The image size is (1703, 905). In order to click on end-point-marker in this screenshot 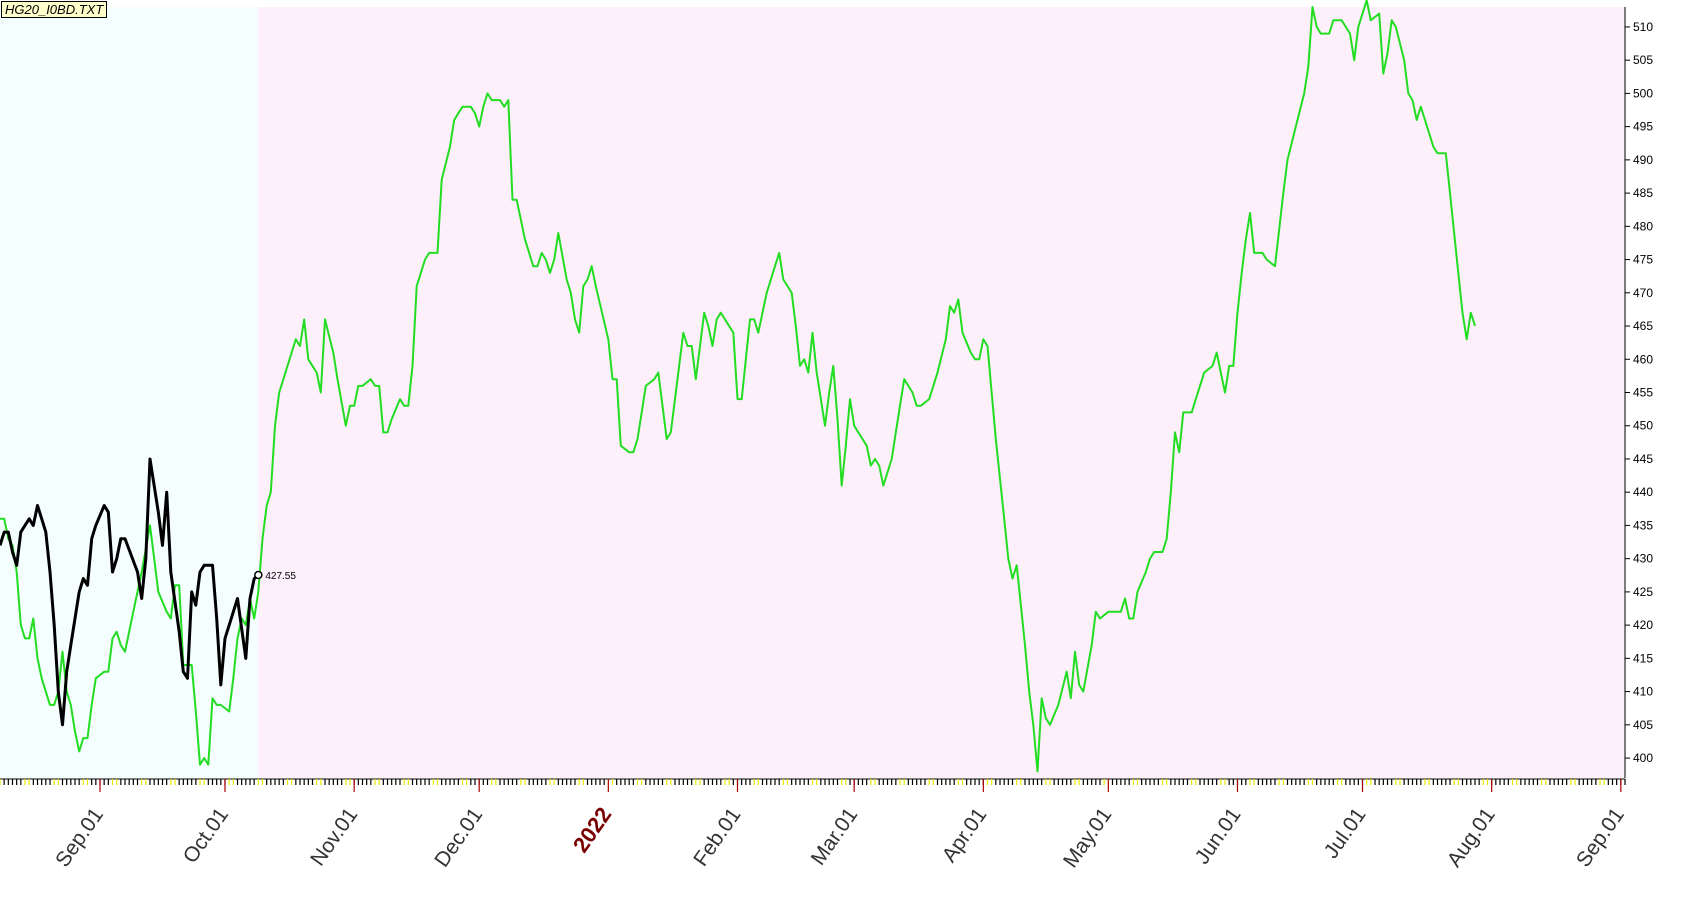, I will do `click(258, 575)`.